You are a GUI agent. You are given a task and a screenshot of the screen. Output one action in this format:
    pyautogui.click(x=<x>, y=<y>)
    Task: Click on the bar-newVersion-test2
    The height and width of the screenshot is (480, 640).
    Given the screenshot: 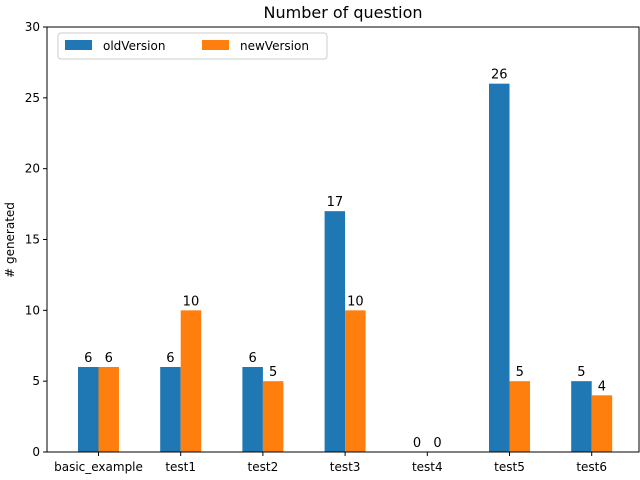 What is the action you would take?
    pyautogui.click(x=273, y=416)
    